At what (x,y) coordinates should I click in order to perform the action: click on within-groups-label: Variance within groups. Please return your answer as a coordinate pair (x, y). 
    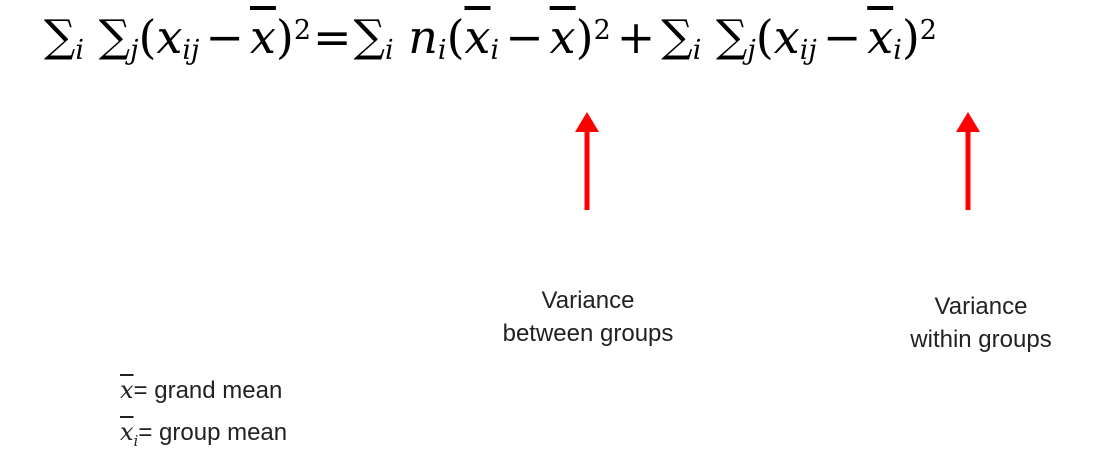
    Looking at the image, I should click on (981, 323).